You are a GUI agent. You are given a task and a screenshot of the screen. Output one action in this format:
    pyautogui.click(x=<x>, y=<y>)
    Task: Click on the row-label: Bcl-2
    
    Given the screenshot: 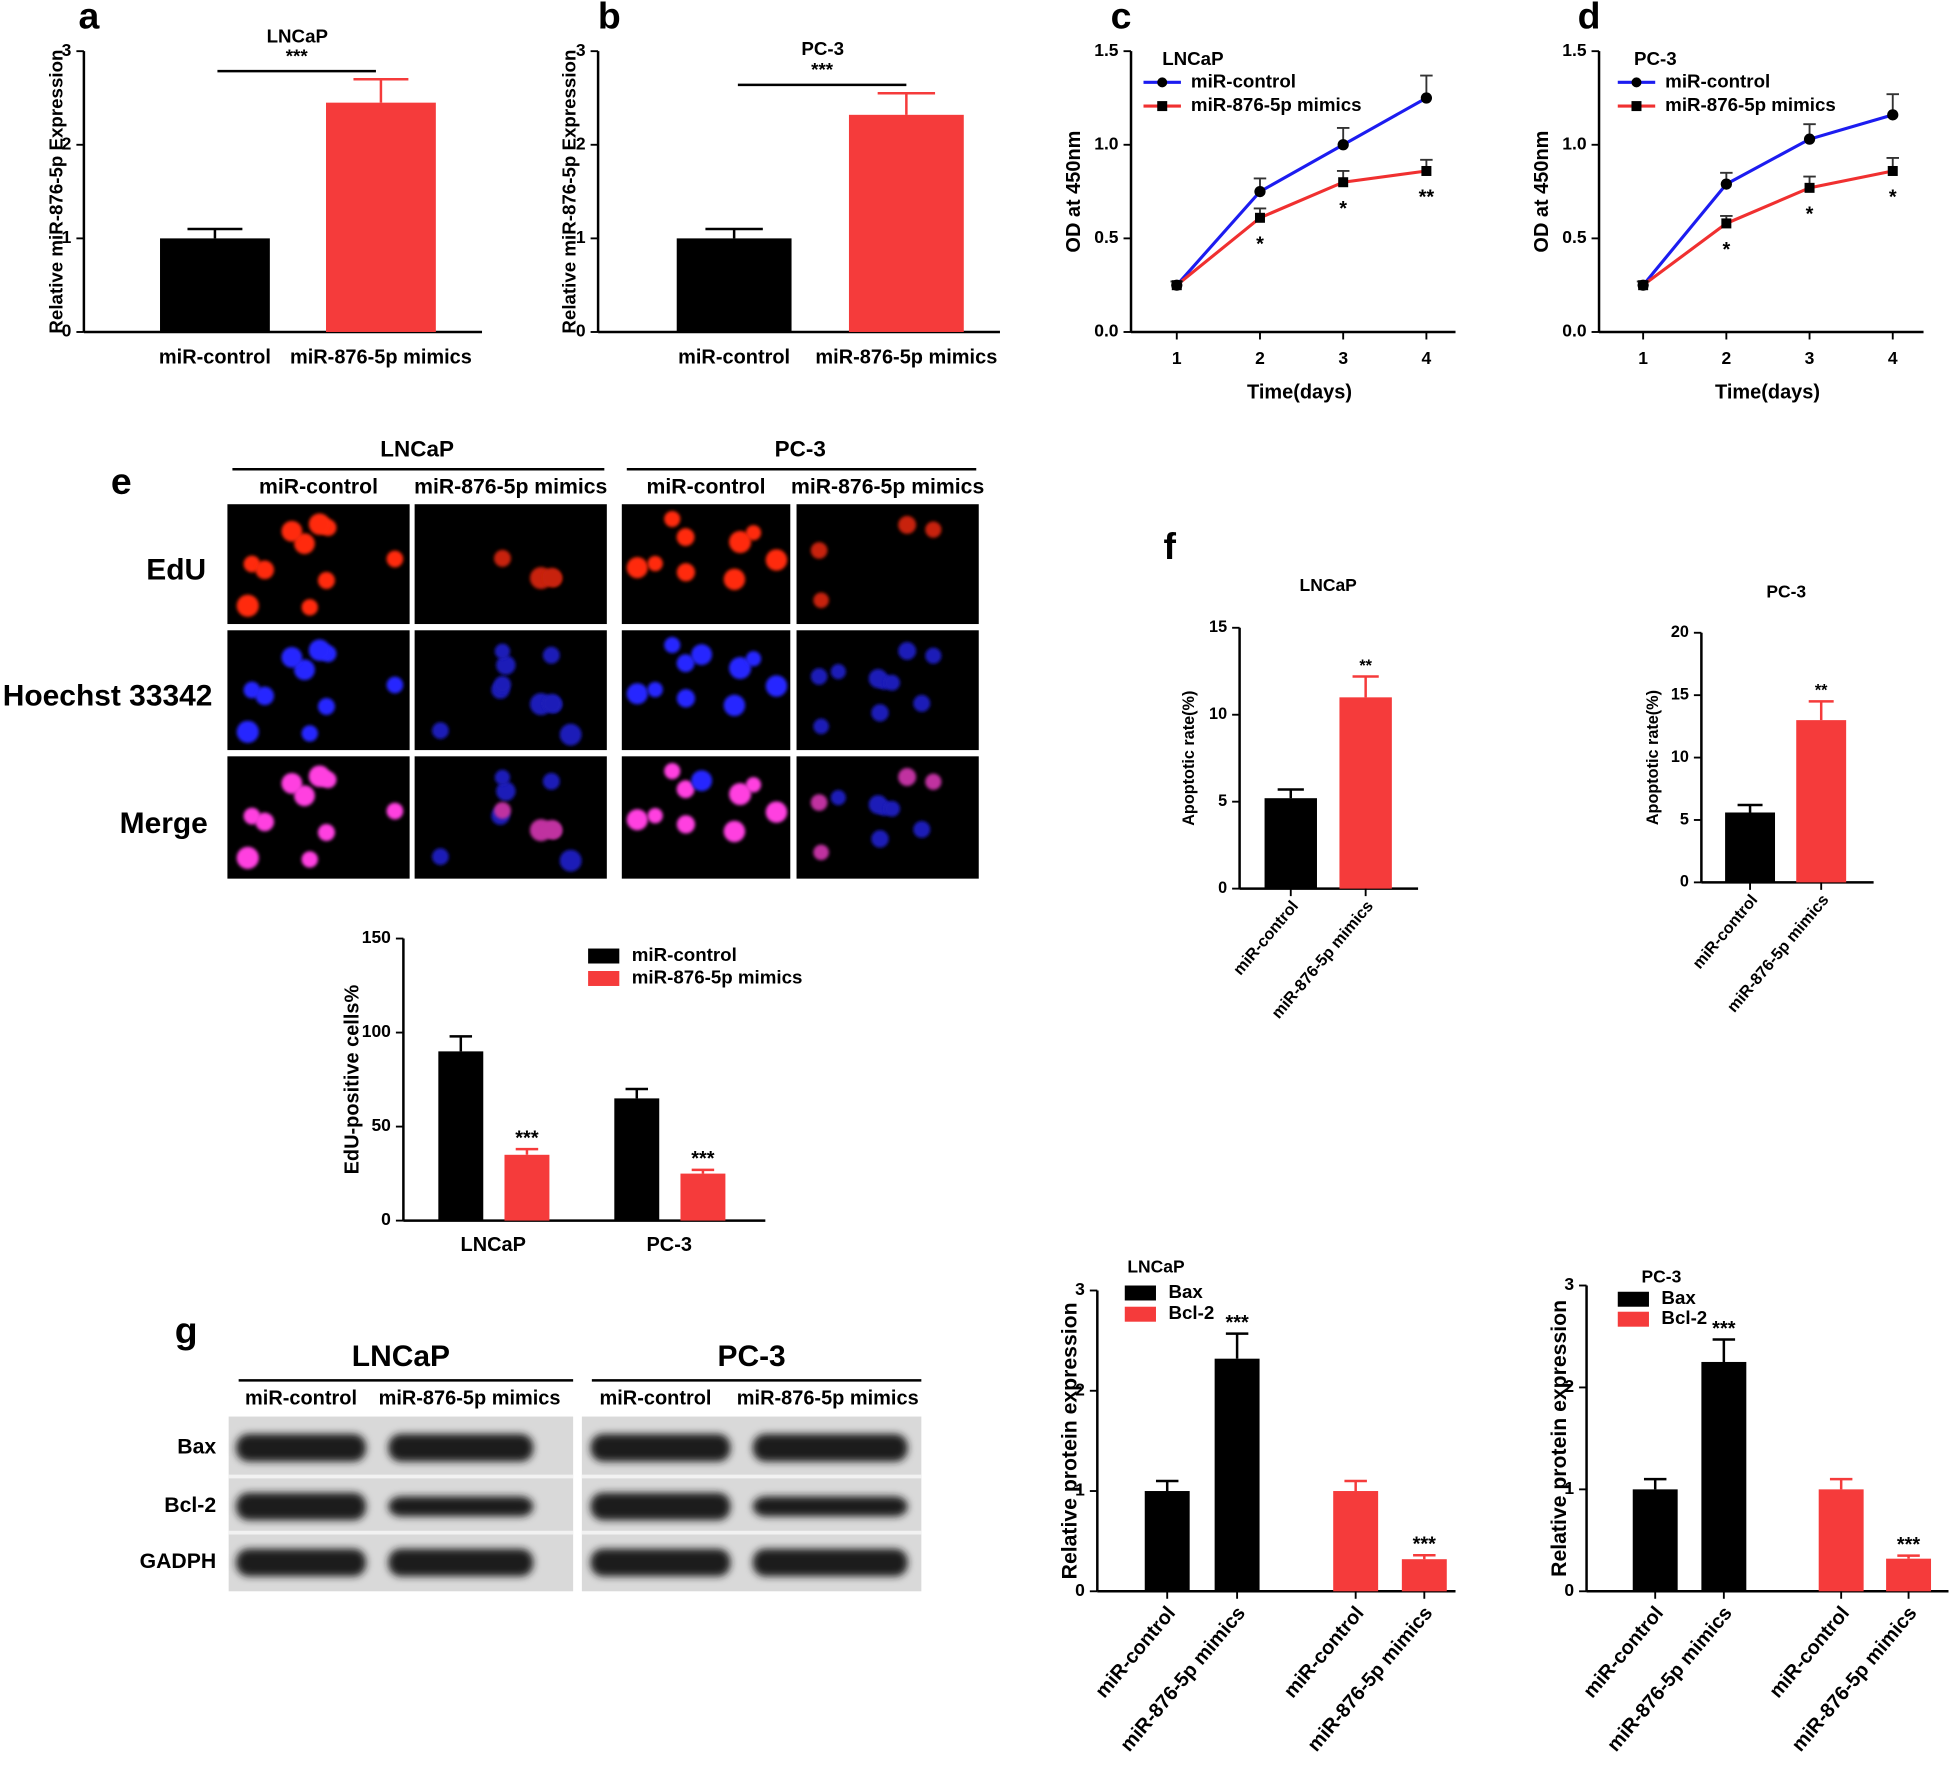 What is the action you would take?
    pyautogui.click(x=190, y=1505)
    